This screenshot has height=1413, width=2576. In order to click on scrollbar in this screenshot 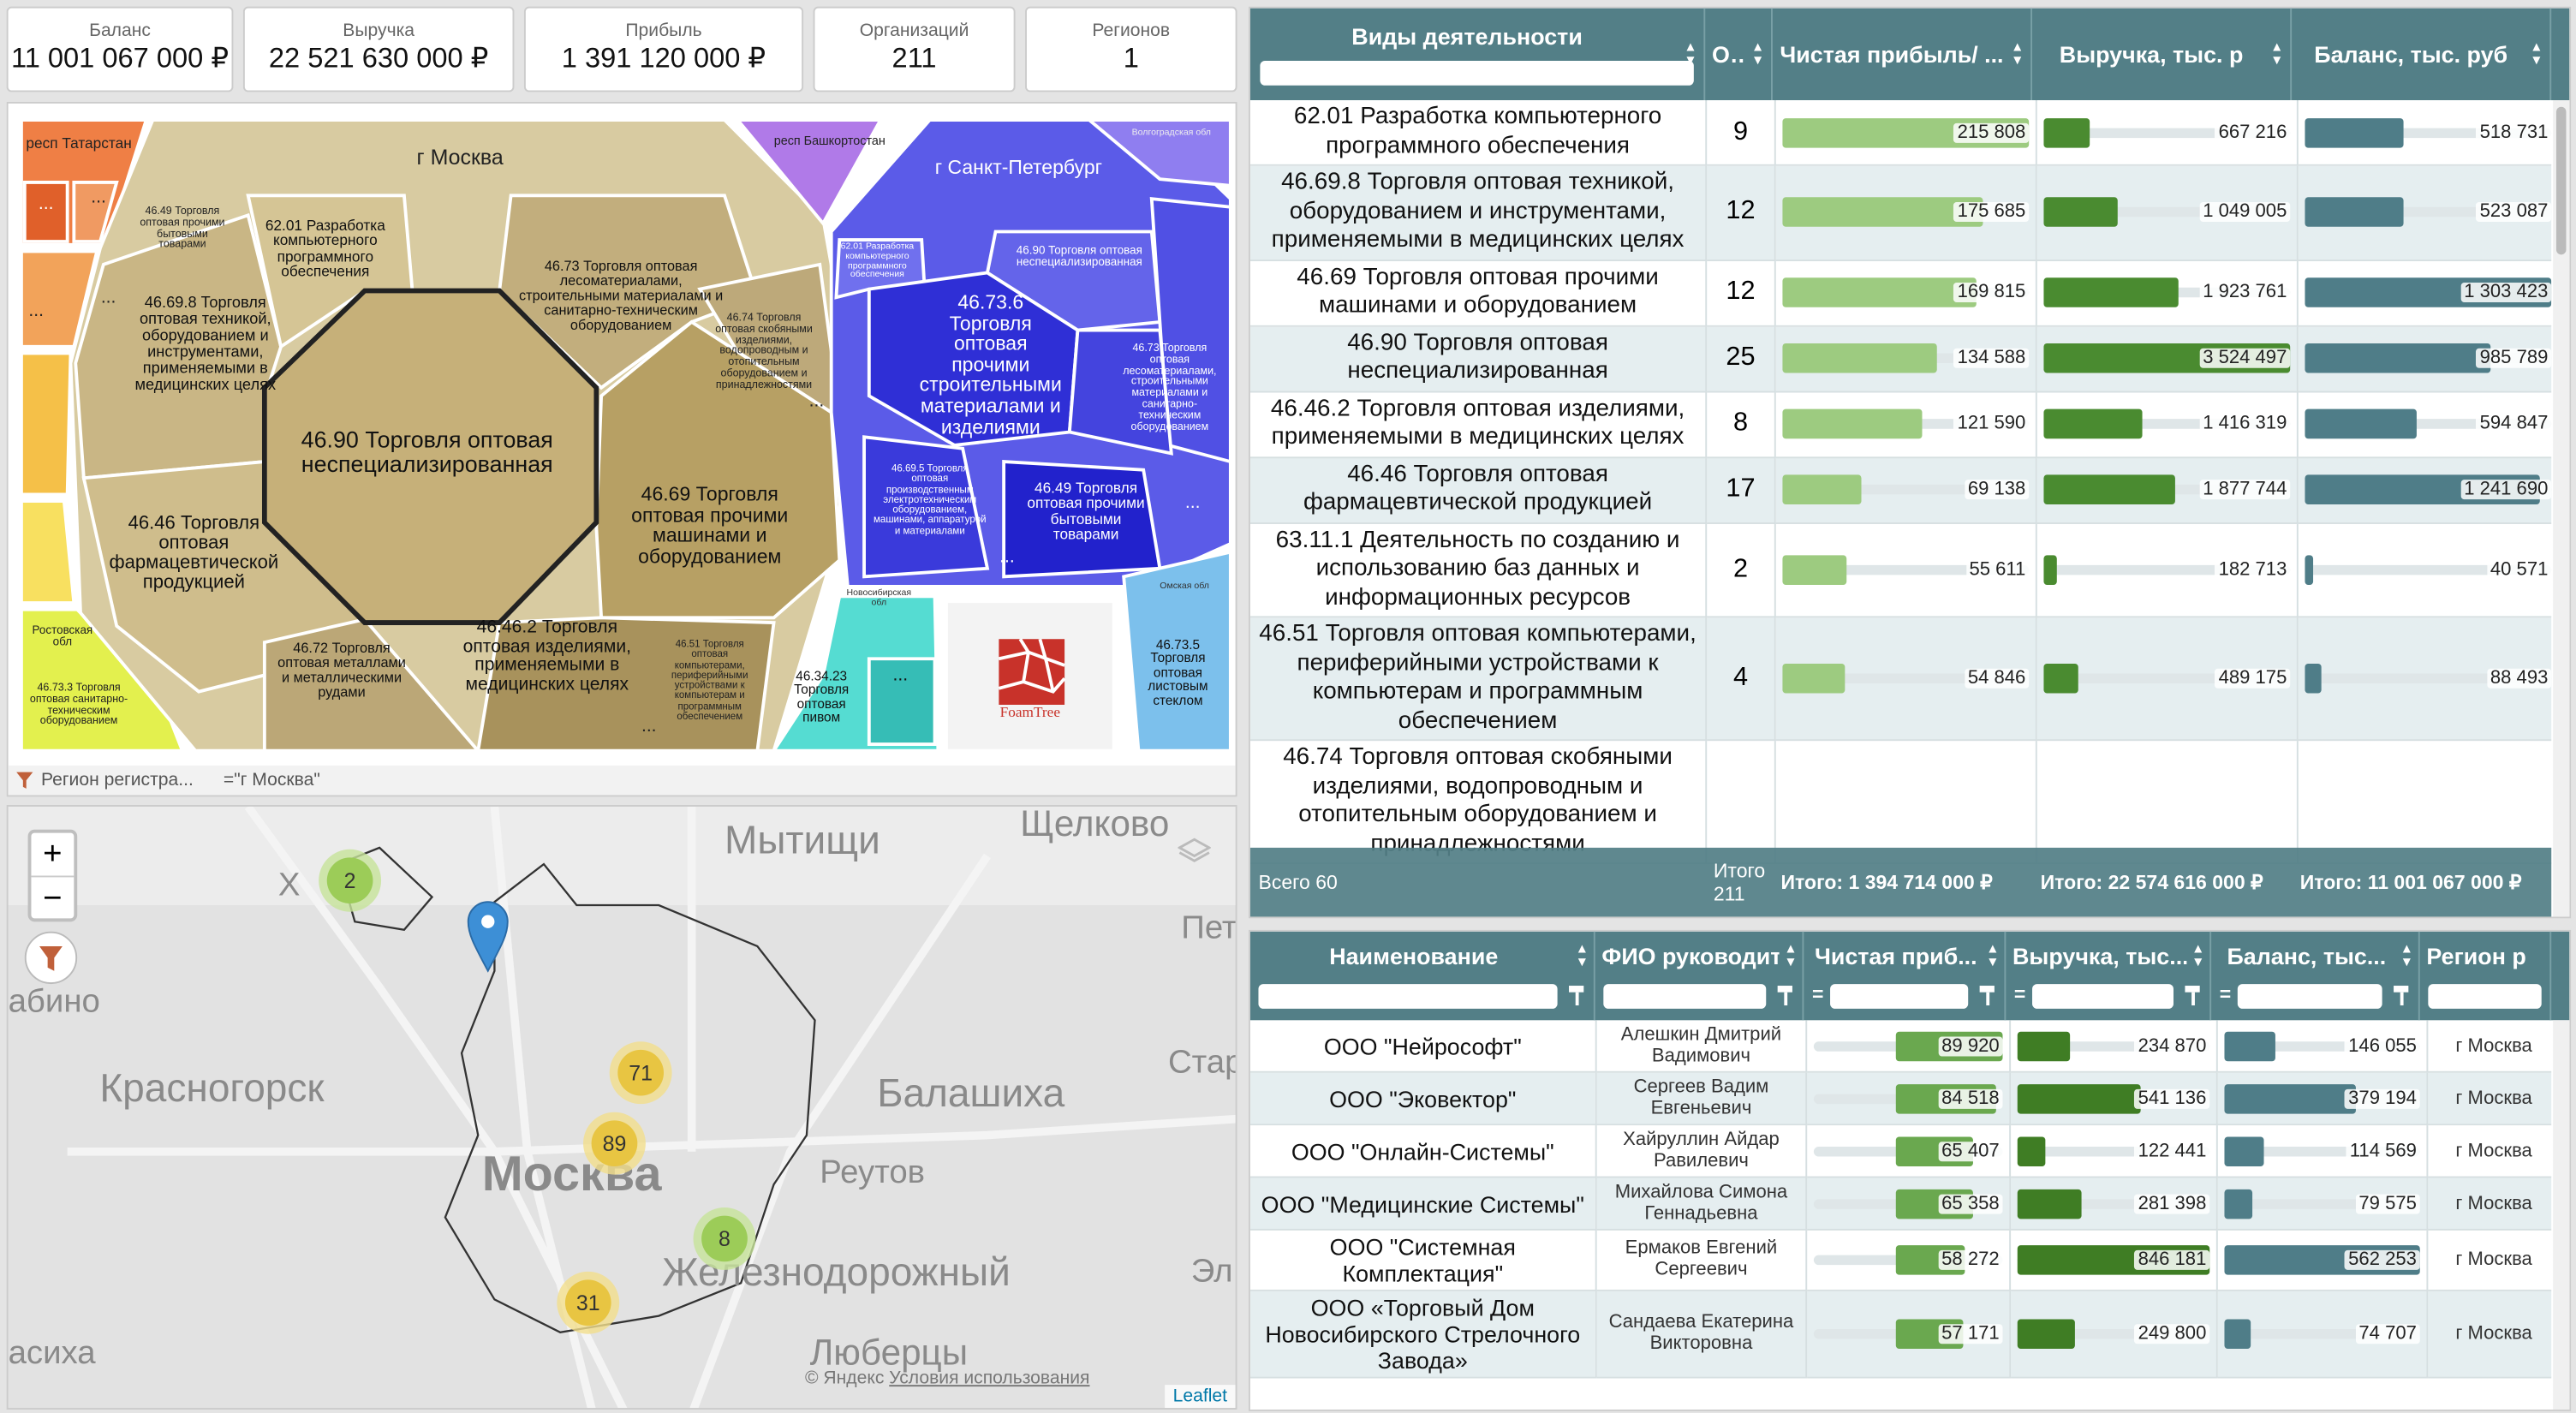, I will do `click(2561, 1215)`.